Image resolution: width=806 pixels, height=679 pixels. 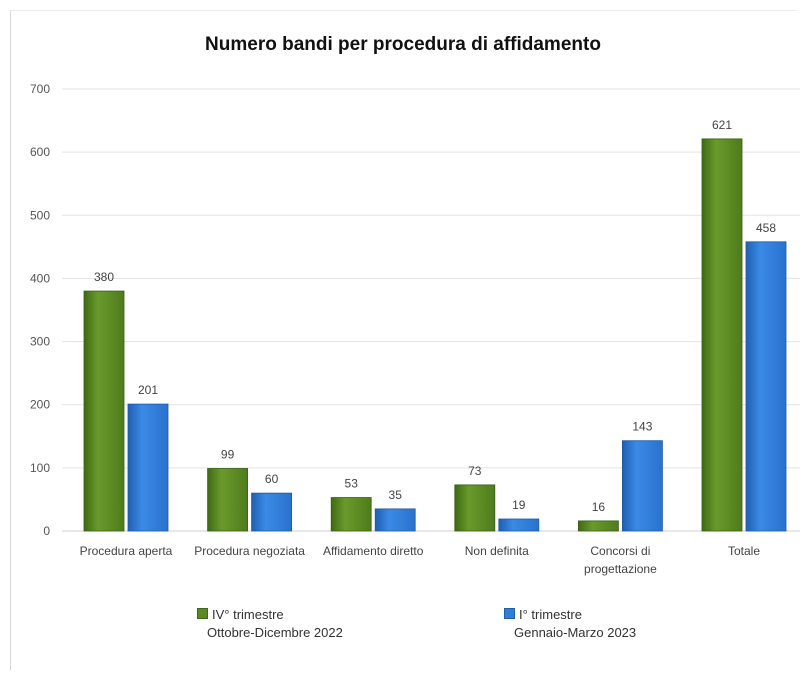 What do you see at coordinates (642, 427) in the screenshot?
I see `data-label-i-trimestre-concorsi-di-progettazione: 143` at bounding box center [642, 427].